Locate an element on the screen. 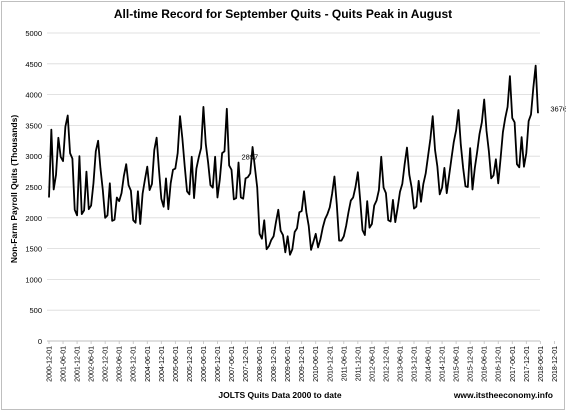 This screenshot has height=411, width=566. x-tick-label: 2008-12-01 is located at coordinates (274, 364).